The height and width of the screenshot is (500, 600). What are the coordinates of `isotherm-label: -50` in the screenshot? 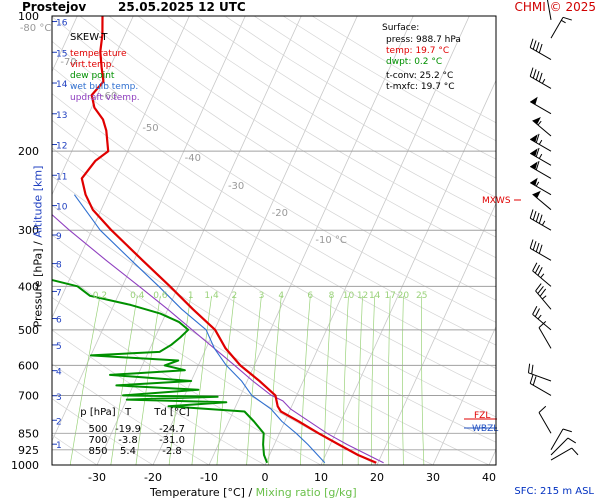 It's located at (150, 128).